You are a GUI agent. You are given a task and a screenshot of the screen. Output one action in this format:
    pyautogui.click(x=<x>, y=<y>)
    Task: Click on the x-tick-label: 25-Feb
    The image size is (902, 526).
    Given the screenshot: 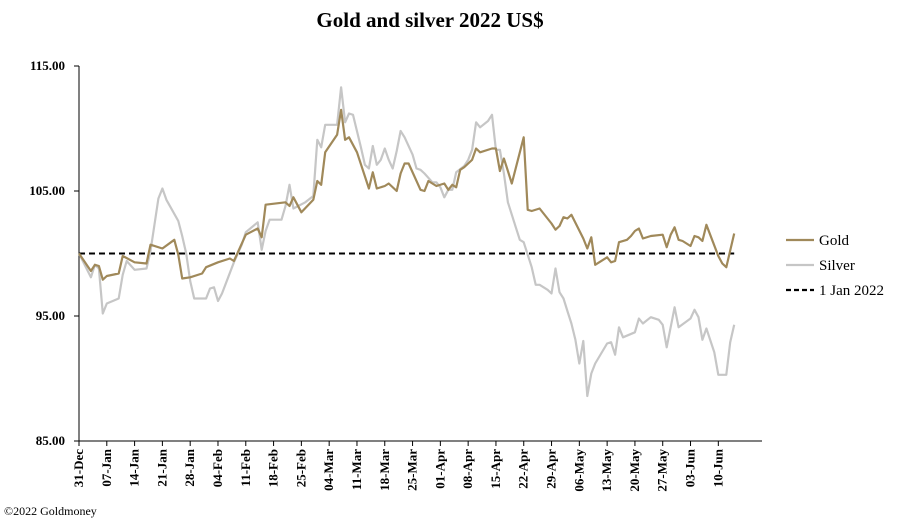 What is the action you would take?
    pyautogui.click(x=300, y=468)
    